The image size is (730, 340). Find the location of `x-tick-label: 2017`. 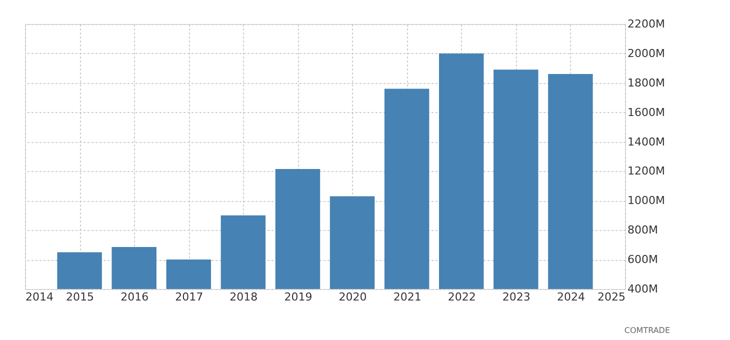

x-tick-label: 2017 is located at coordinates (189, 297).